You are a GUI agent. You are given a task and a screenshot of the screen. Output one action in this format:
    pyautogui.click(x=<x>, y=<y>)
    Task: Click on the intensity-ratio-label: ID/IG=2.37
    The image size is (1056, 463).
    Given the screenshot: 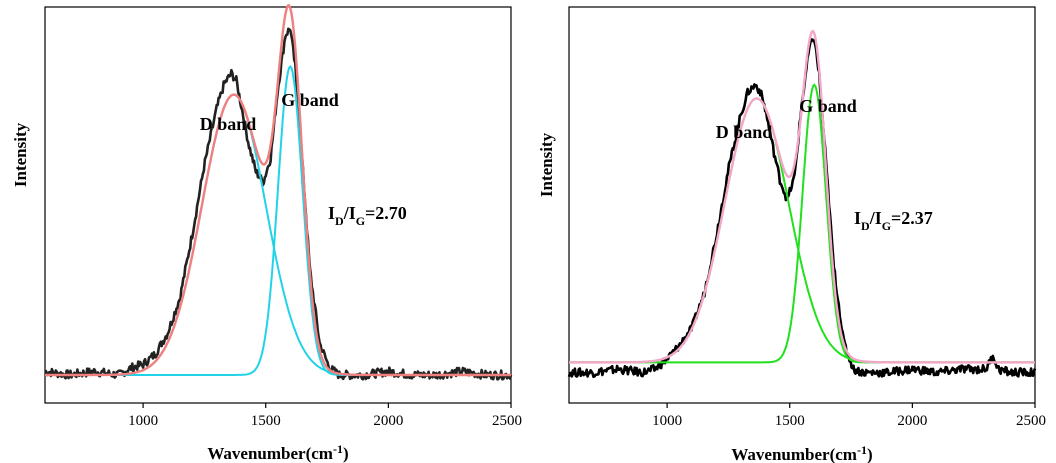 What is the action you would take?
    pyautogui.click(x=893, y=220)
    